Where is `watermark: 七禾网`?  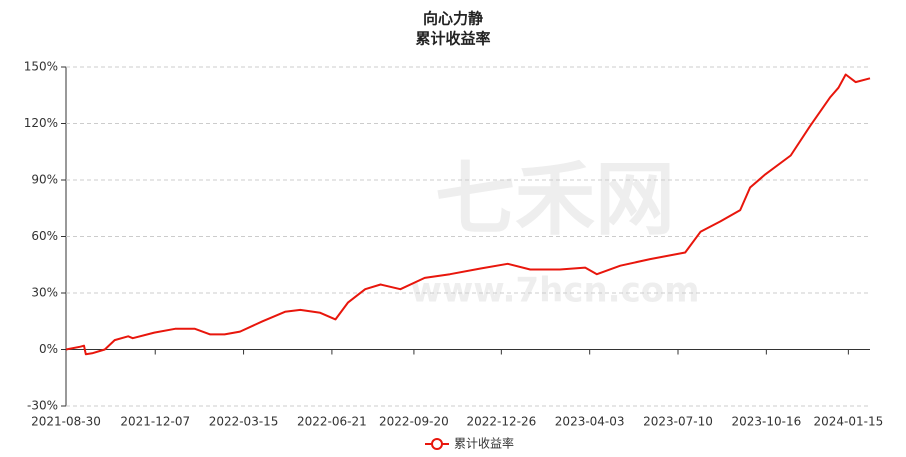 watermark: 七禾网 is located at coordinates (555, 199).